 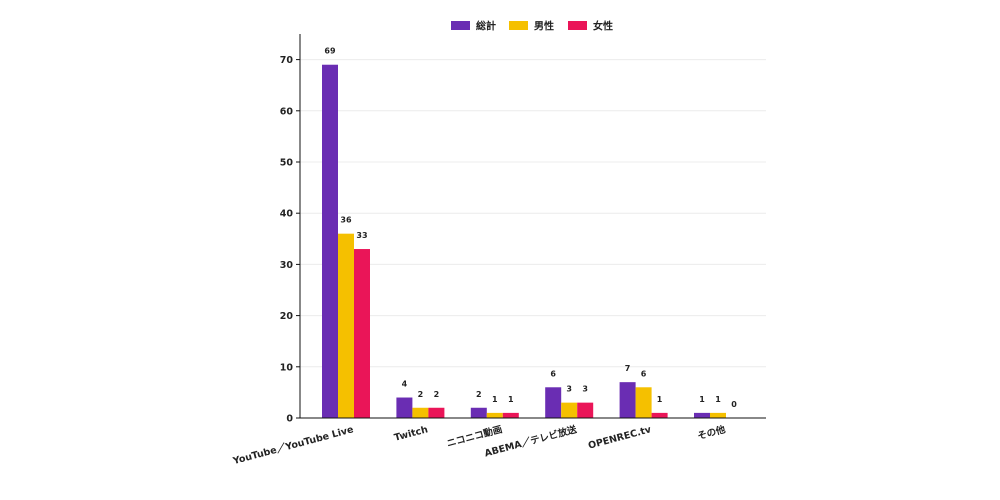 What do you see at coordinates (486, 26) in the screenshot?
I see `legend-label: 総計` at bounding box center [486, 26].